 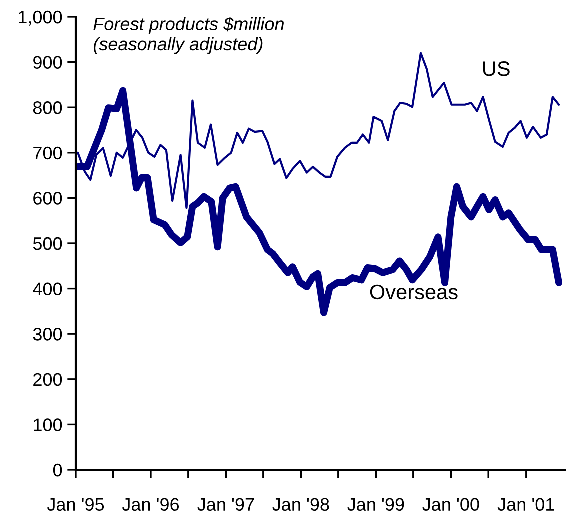 I want to click on y-tick-label: 700, so click(x=48, y=153).